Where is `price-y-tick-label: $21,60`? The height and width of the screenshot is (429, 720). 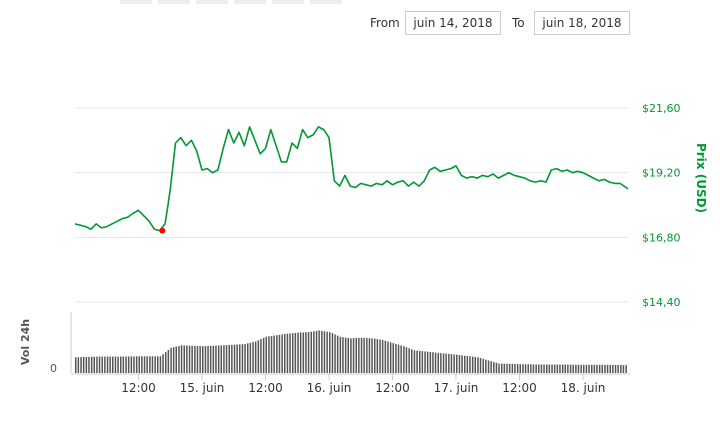 price-y-tick-label: $21,60 is located at coordinates (661, 108).